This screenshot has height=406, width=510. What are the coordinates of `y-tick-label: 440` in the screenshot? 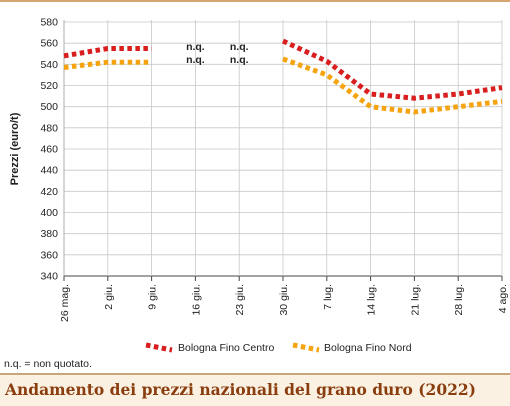 It's located at (49, 171).